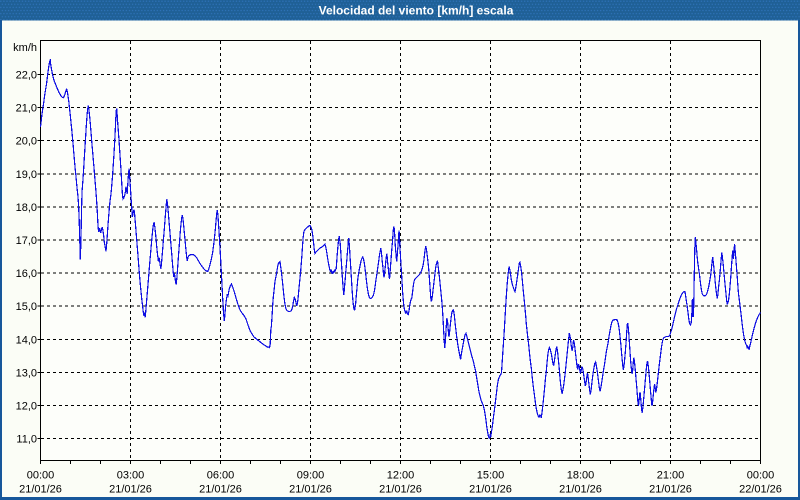 The image size is (800, 500). I want to click on svg-text: 17,0, so click(26, 241).